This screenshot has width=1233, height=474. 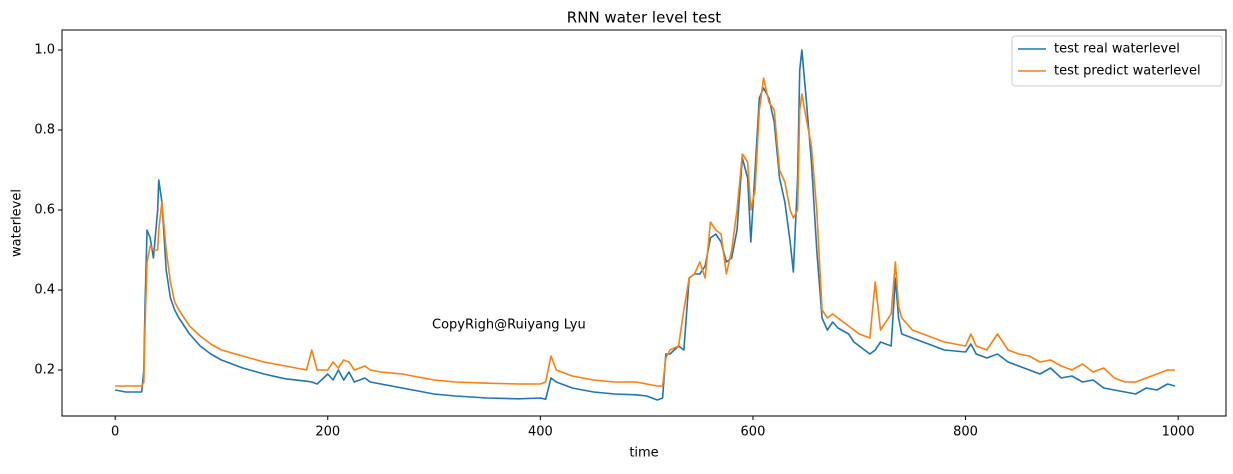 What do you see at coordinates (44, 370) in the screenshot?
I see `y-tick-label: 0.2` at bounding box center [44, 370].